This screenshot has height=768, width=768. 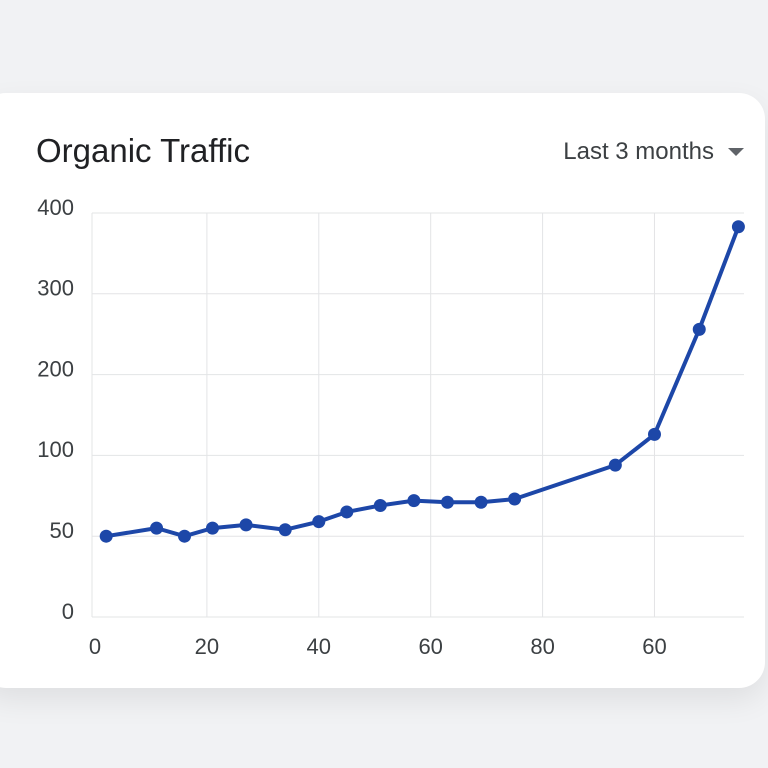 What do you see at coordinates (62, 530) in the screenshot?
I see `y-tick-label: 50` at bounding box center [62, 530].